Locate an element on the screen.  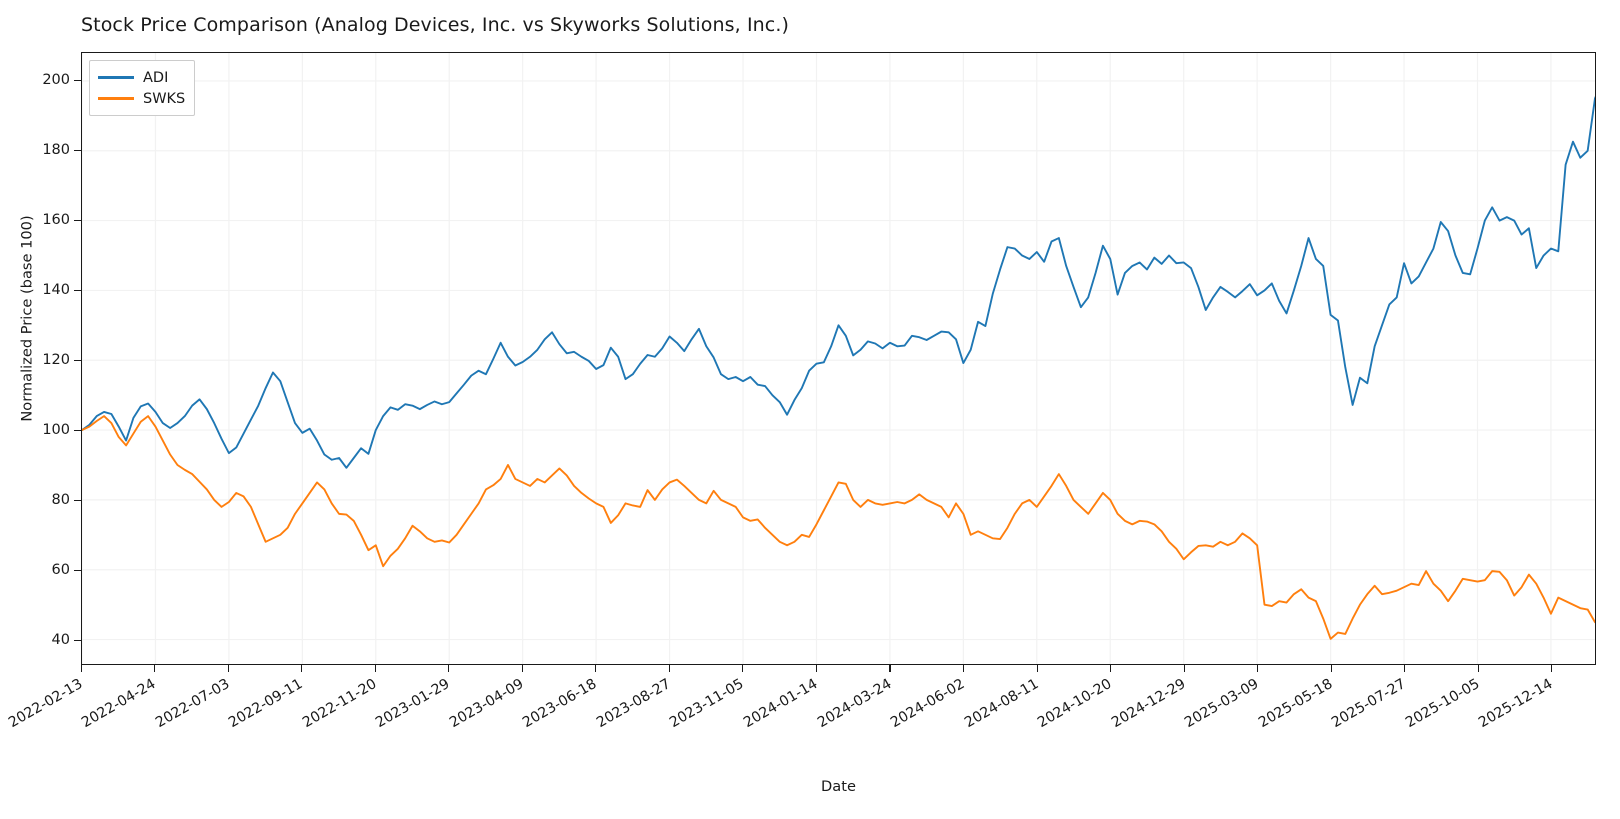
y-tick-label: 140 is located at coordinates (56, 290).